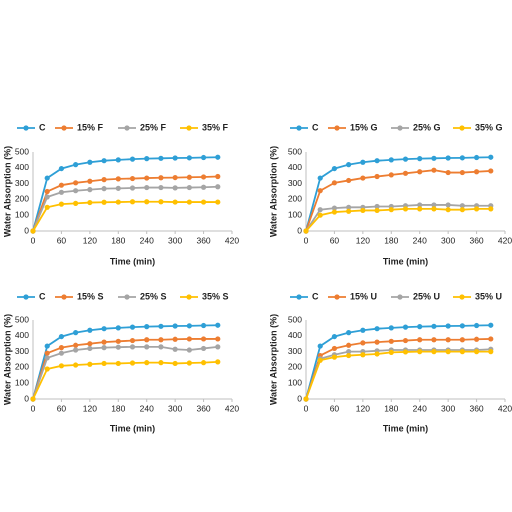 Image resolution: width=512 pixels, height=512 pixels. What do you see at coordinates (215, 127) in the screenshot?
I see `legend-label: 35% F` at bounding box center [215, 127].